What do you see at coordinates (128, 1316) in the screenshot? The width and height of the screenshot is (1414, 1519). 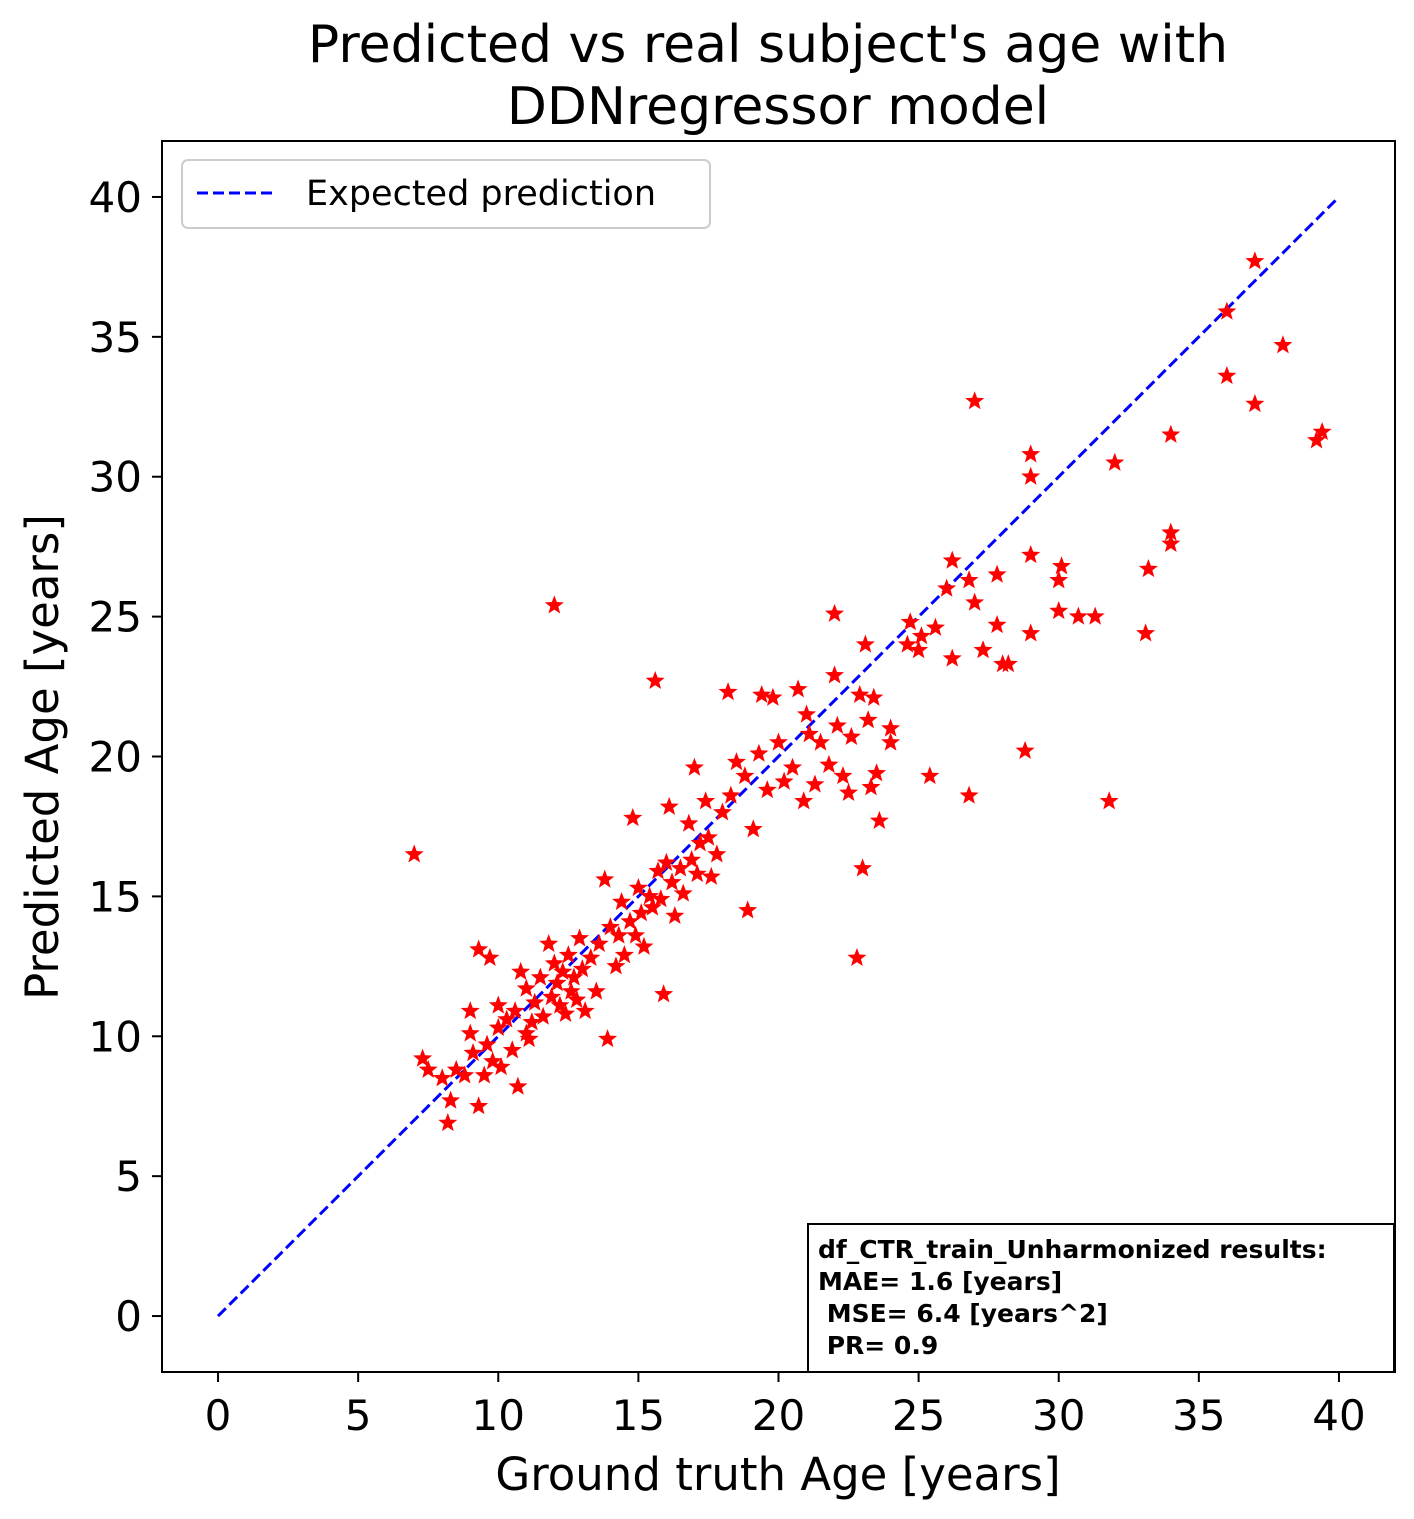 I see `y-tick-label: 0` at bounding box center [128, 1316].